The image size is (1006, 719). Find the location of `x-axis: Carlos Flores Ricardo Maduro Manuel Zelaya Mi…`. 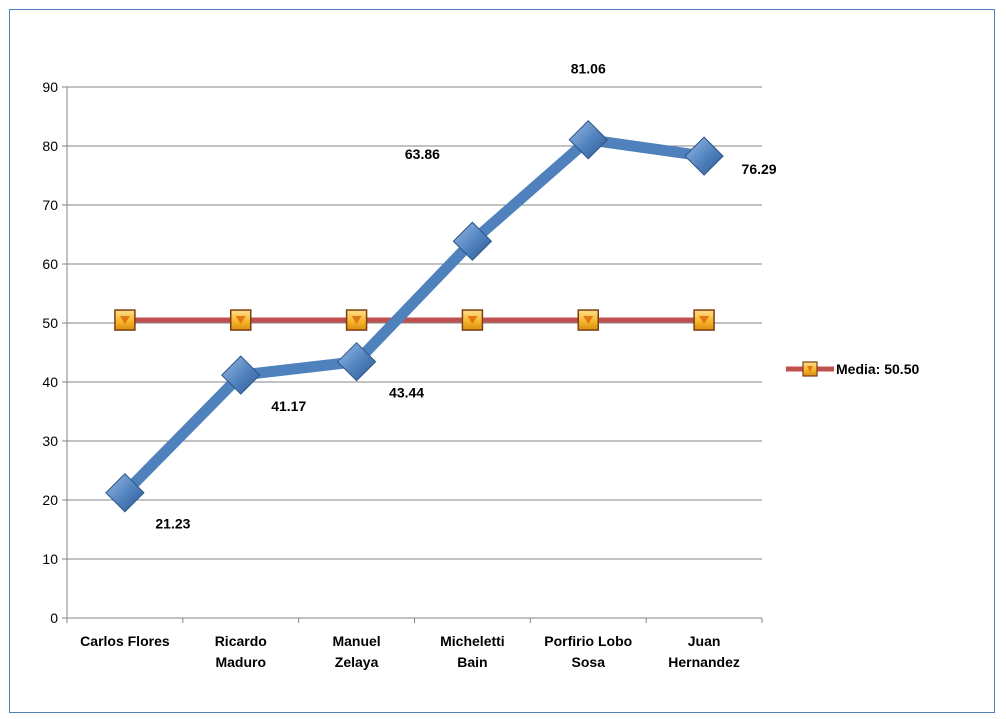

x-axis: Carlos Flores Ricardo Maduro Manuel Zelaya Mi… is located at coordinates (414, 644).